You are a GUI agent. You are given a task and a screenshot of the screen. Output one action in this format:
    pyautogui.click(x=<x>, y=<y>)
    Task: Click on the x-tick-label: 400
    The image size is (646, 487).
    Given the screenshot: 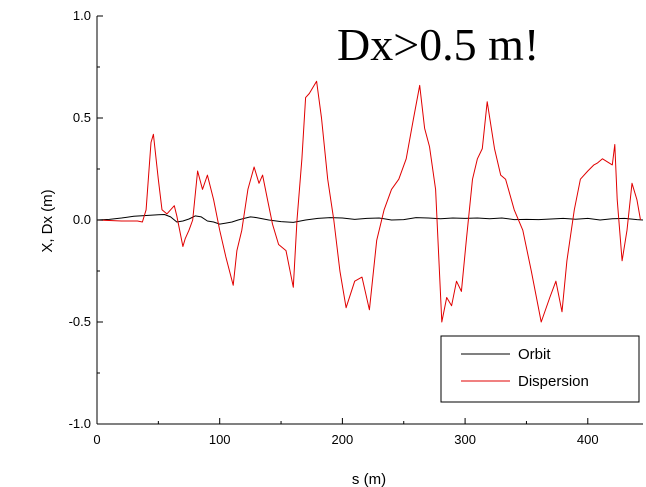 What is the action you would take?
    pyautogui.click(x=588, y=439)
    